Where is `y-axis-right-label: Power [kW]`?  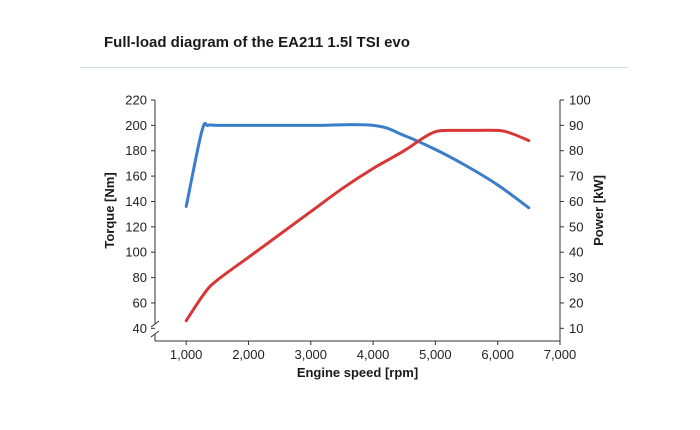
y-axis-right-label: Power [kW] is located at coordinates (598, 210).